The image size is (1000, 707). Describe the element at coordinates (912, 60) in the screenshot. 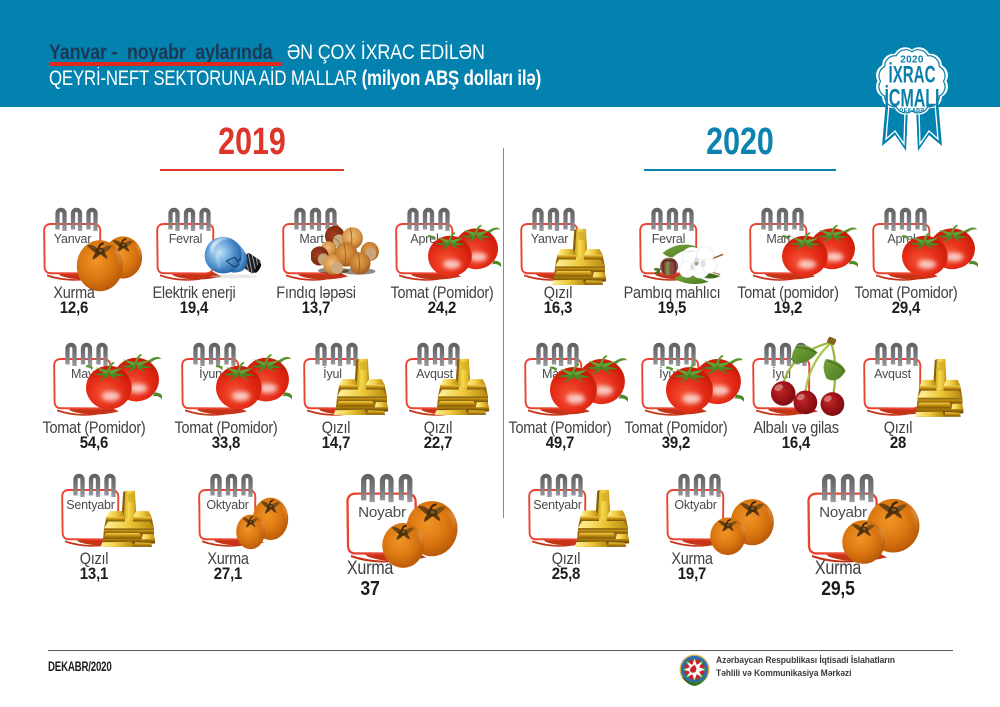

I see `svg-text: 2020` at that location.